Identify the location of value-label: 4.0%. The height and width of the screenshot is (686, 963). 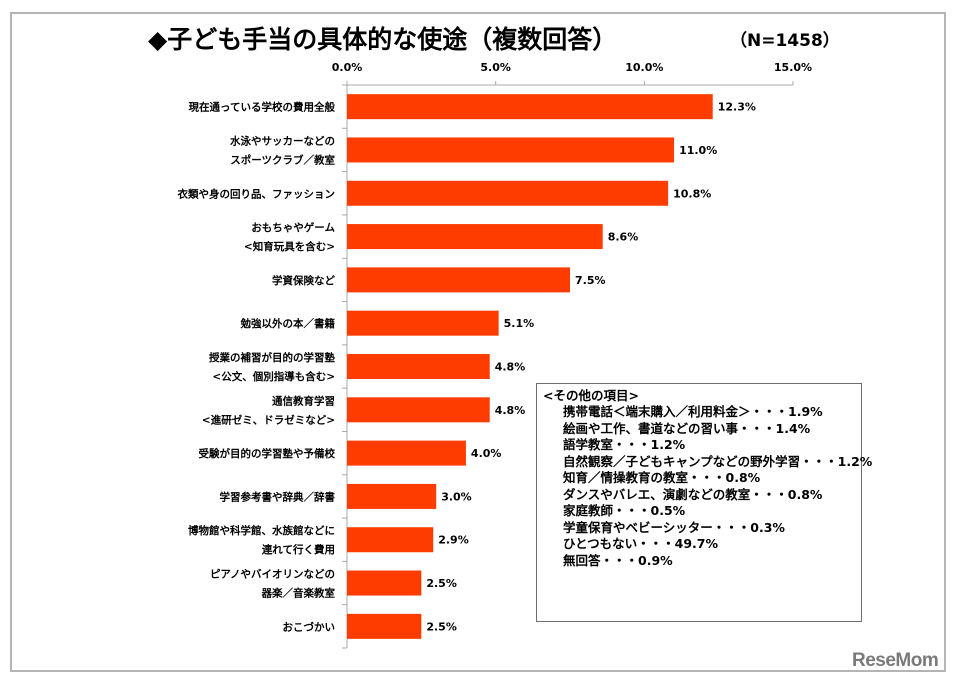
(486, 453).